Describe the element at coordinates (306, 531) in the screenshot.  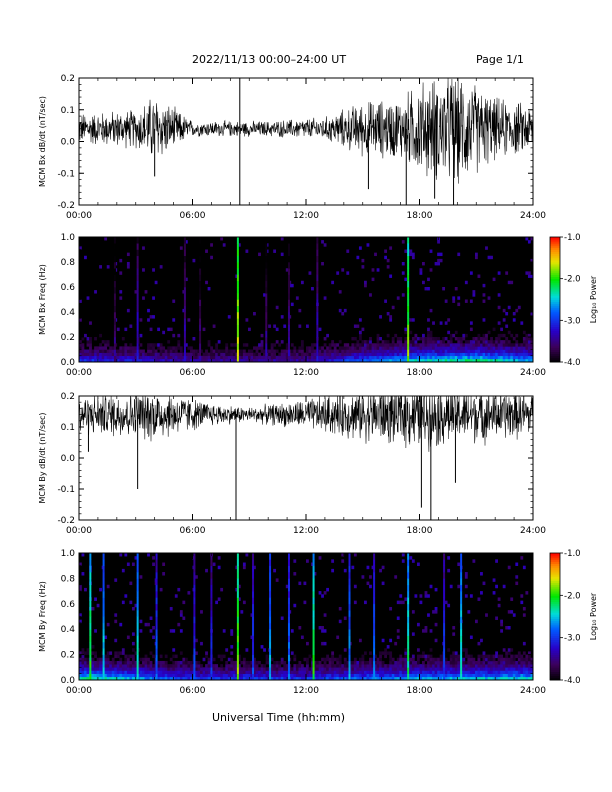
I see `x-tick-label: 12:00` at that location.